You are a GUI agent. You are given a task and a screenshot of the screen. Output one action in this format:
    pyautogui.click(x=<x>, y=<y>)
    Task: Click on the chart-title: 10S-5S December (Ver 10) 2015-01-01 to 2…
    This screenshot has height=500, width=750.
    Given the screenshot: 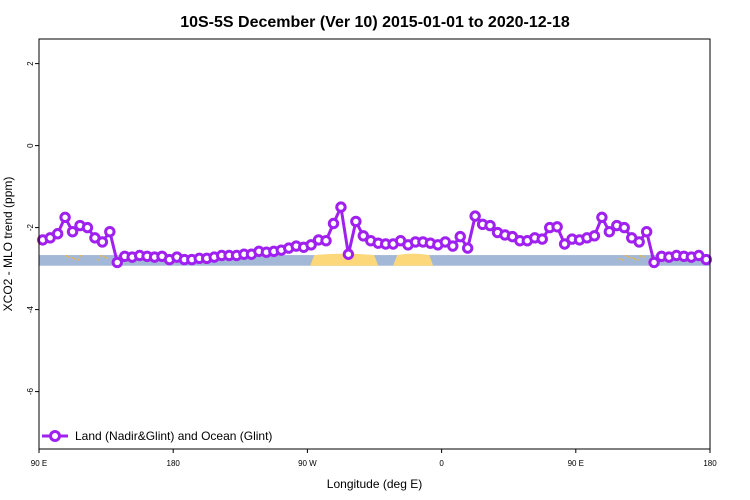 What is the action you would take?
    pyautogui.click(x=375, y=22)
    